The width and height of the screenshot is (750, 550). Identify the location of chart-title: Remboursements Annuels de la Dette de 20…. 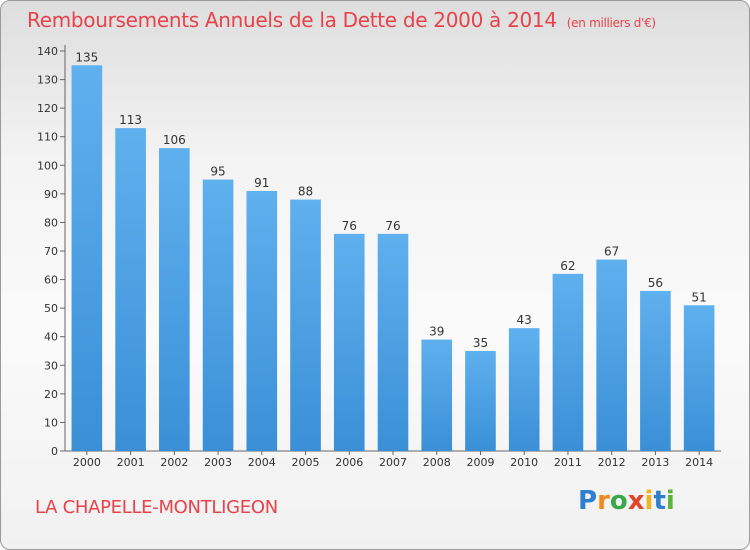
(341, 20).